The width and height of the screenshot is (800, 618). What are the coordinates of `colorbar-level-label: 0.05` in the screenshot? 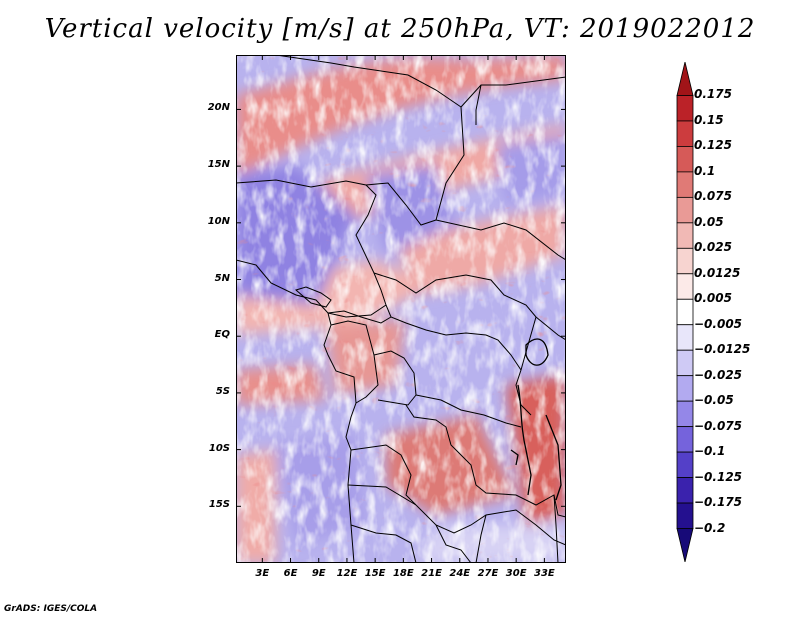 It's located at (709, 221).